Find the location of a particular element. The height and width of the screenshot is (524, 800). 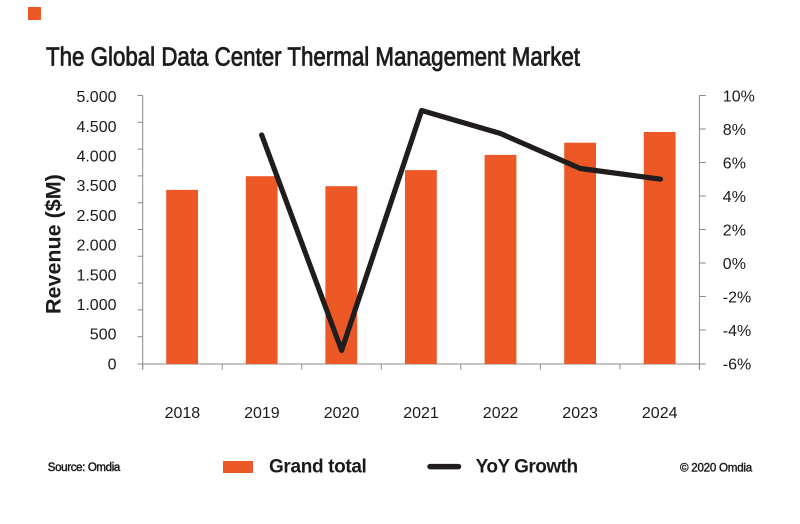

svg-text: Grand total is located at coordinates (318, 467).